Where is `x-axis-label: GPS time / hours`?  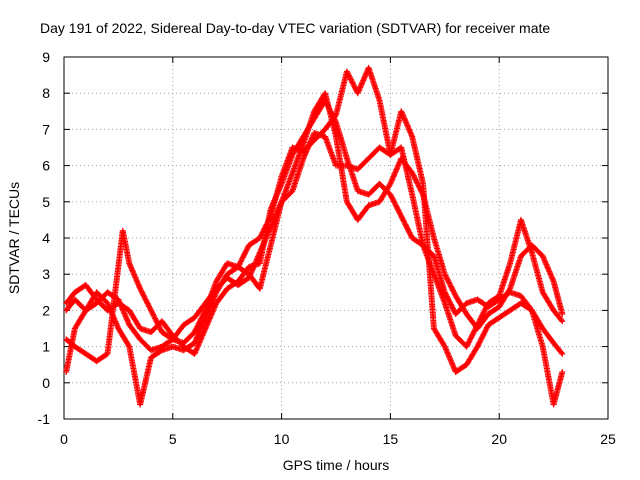 x-axis-label: GPS time / hours is located at coordinates (336, 465).